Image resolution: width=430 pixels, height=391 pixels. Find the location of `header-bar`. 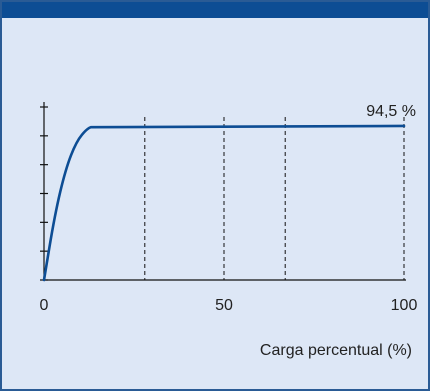

header-bar is located at coordinates (215, 10).